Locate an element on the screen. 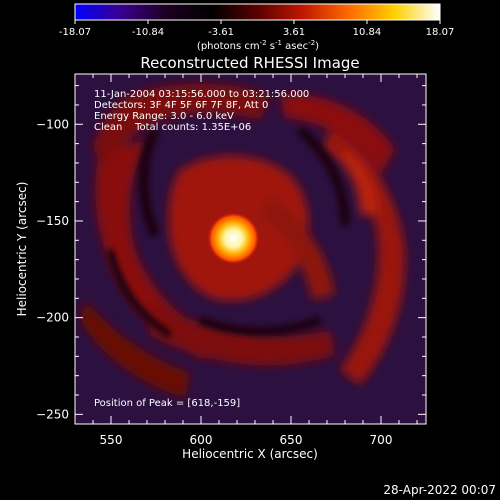  info-line-clean: Clean Total counts: 1.35E+06 is located at coordinates (172, 127).